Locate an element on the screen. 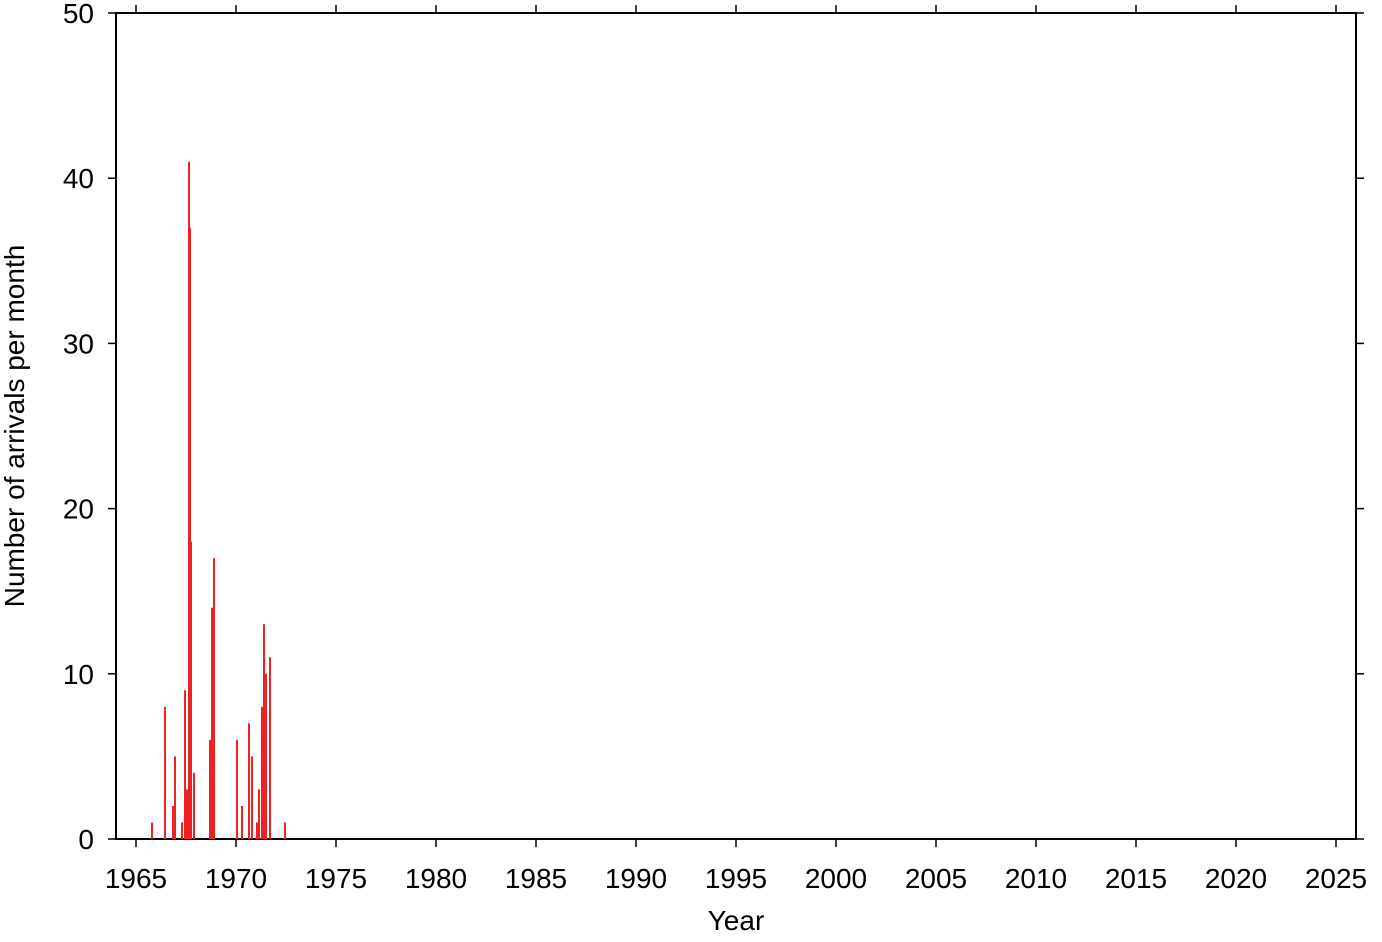  y-tick-label: 40 is located at coordinates (78, 178).